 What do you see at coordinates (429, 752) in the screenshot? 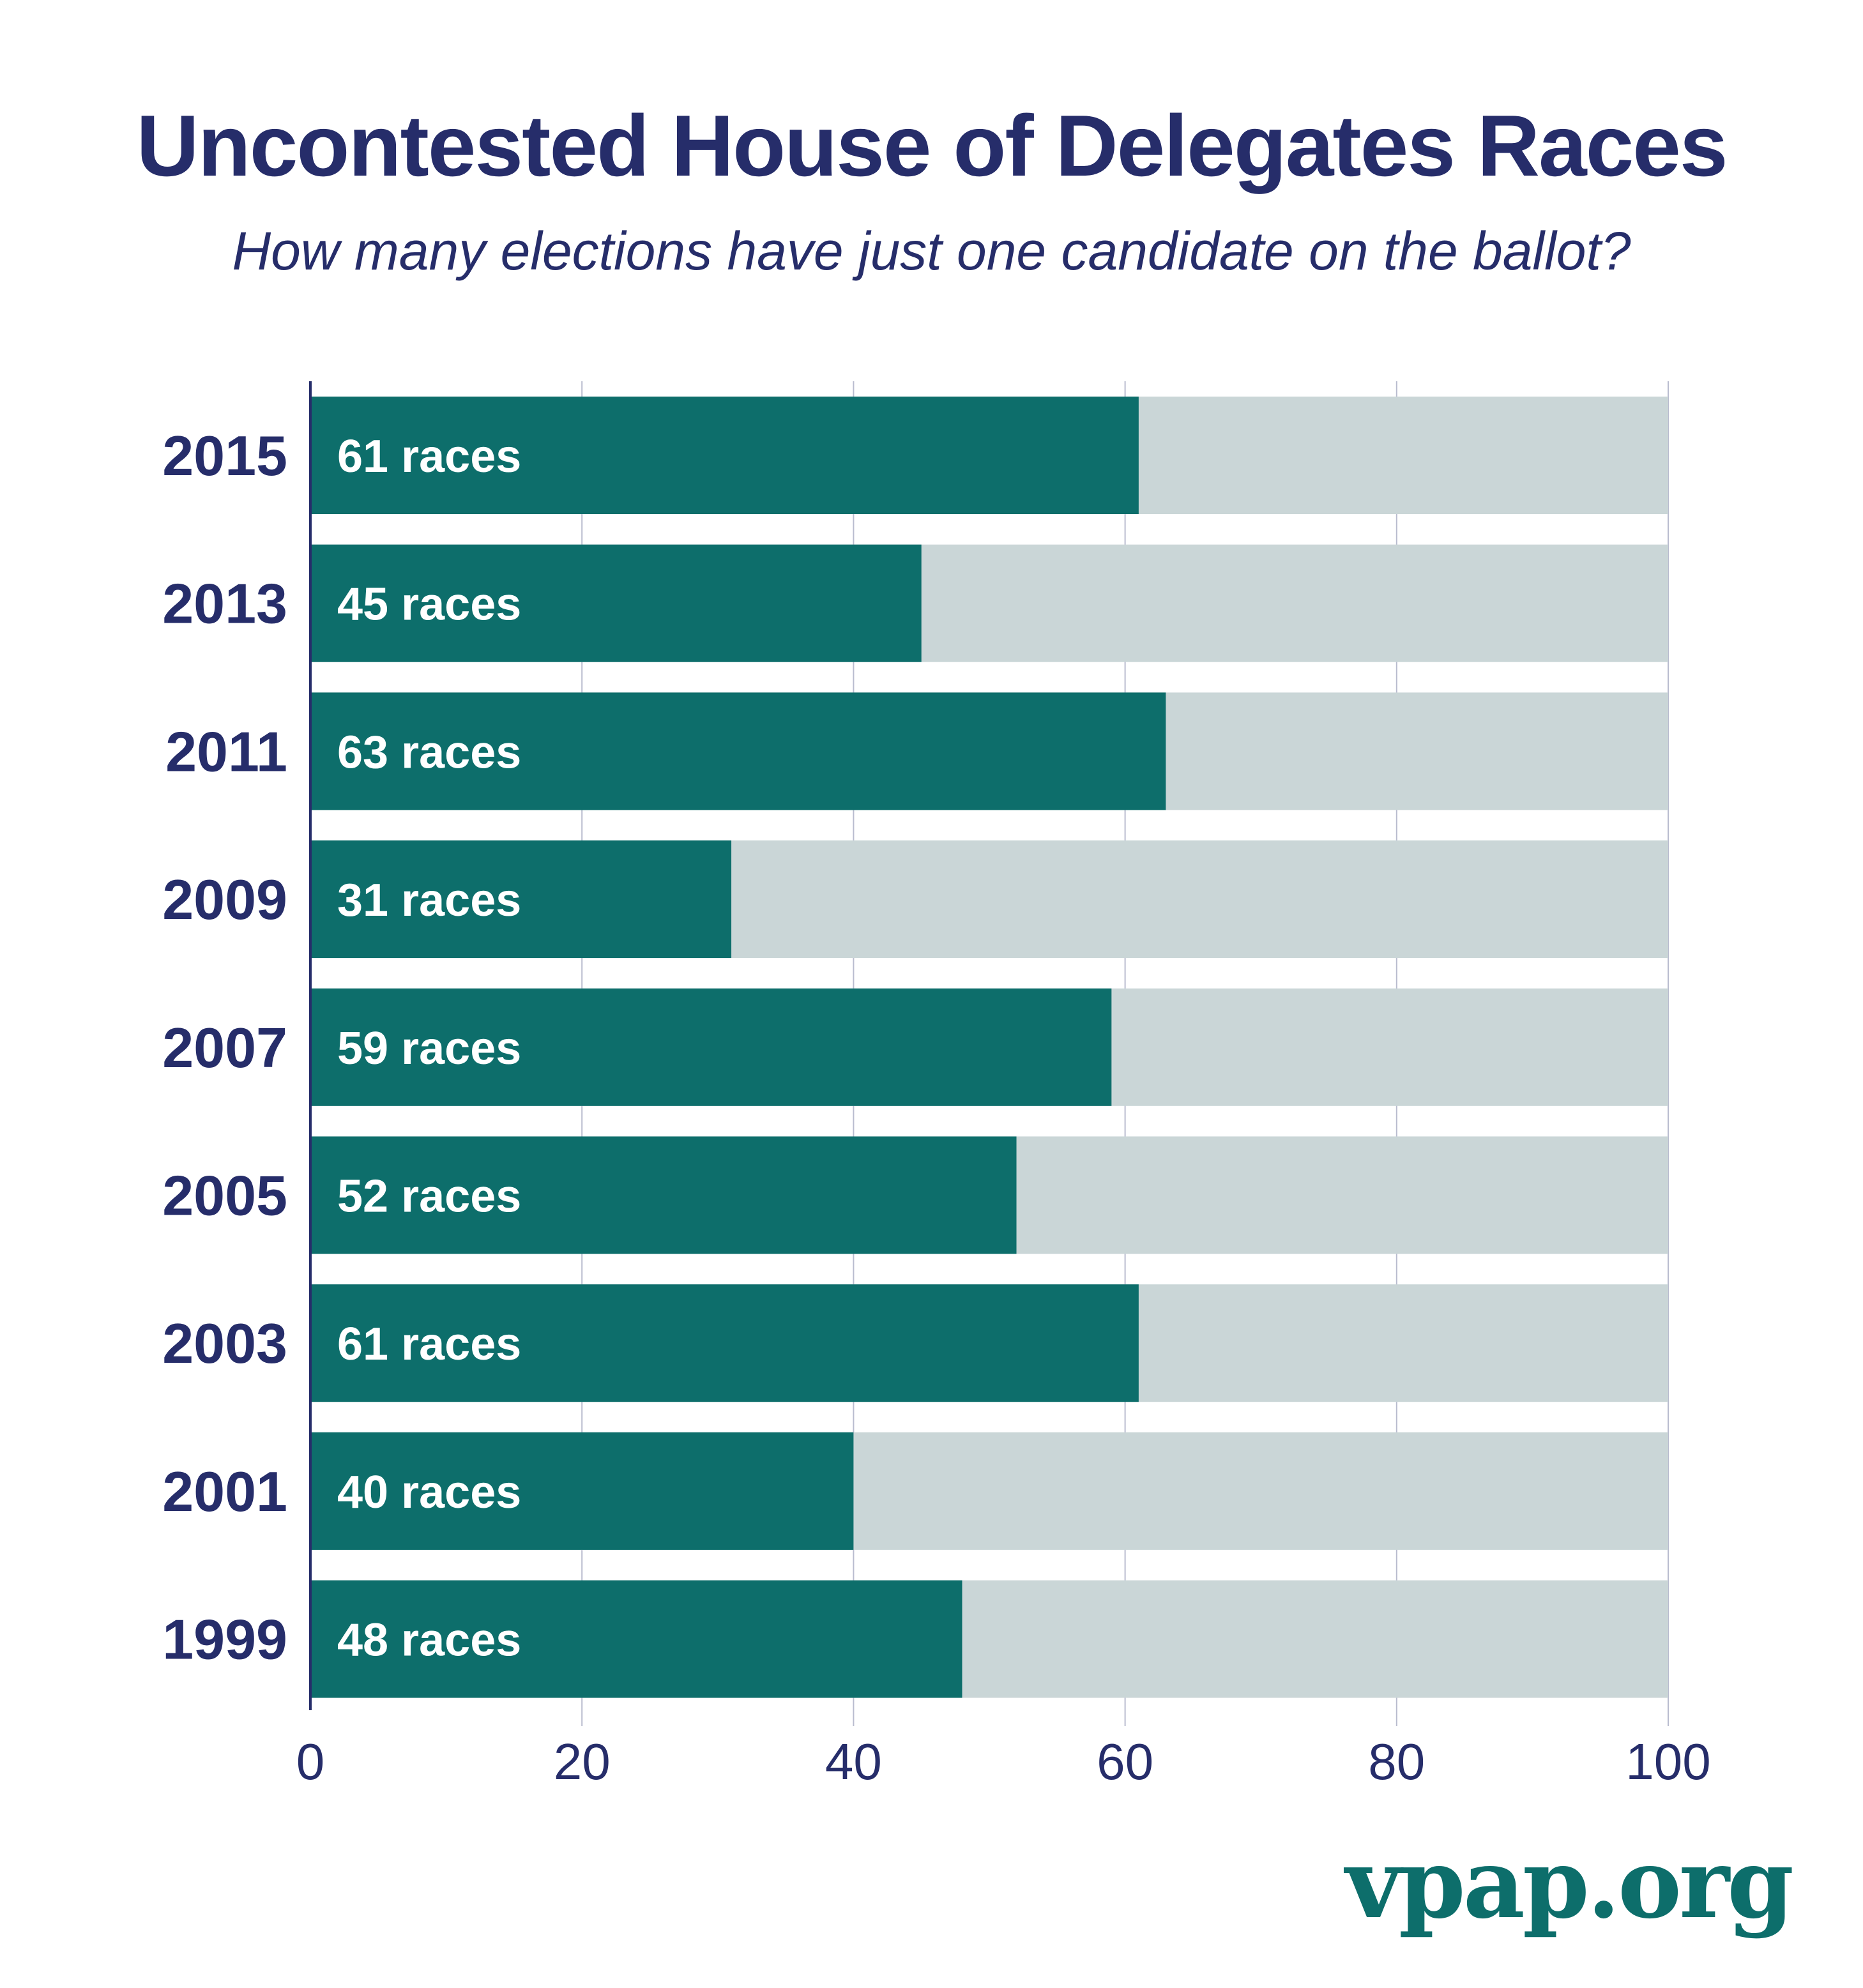
I see `data-label: 63 races` at bounding box center [429, 752].